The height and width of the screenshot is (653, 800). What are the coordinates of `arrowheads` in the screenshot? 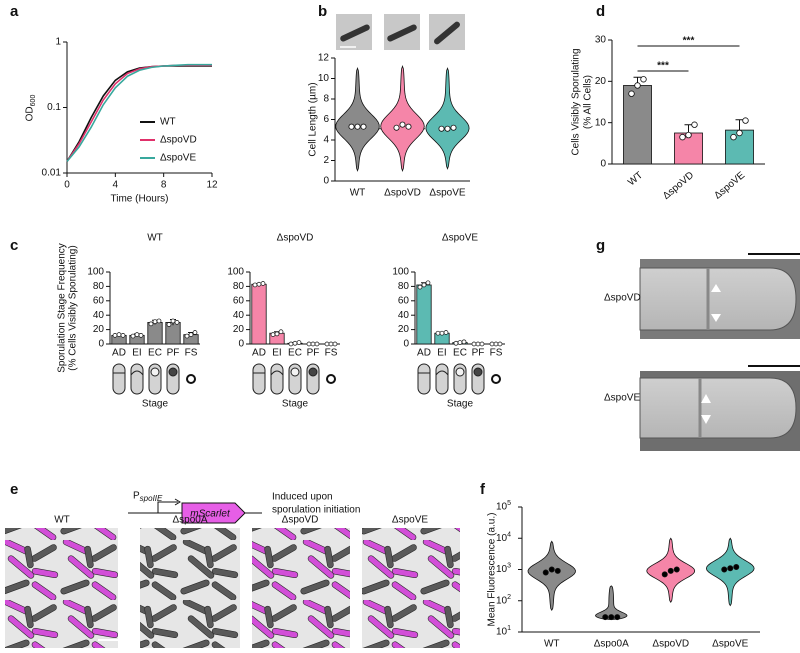 It's located at (706, 409).